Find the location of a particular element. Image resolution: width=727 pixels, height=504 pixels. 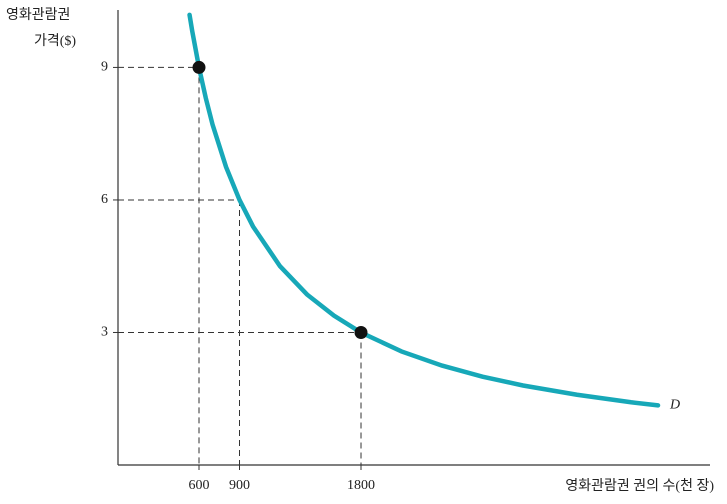

y-axis-label: 가격($) is located at coordinates (55, 41).